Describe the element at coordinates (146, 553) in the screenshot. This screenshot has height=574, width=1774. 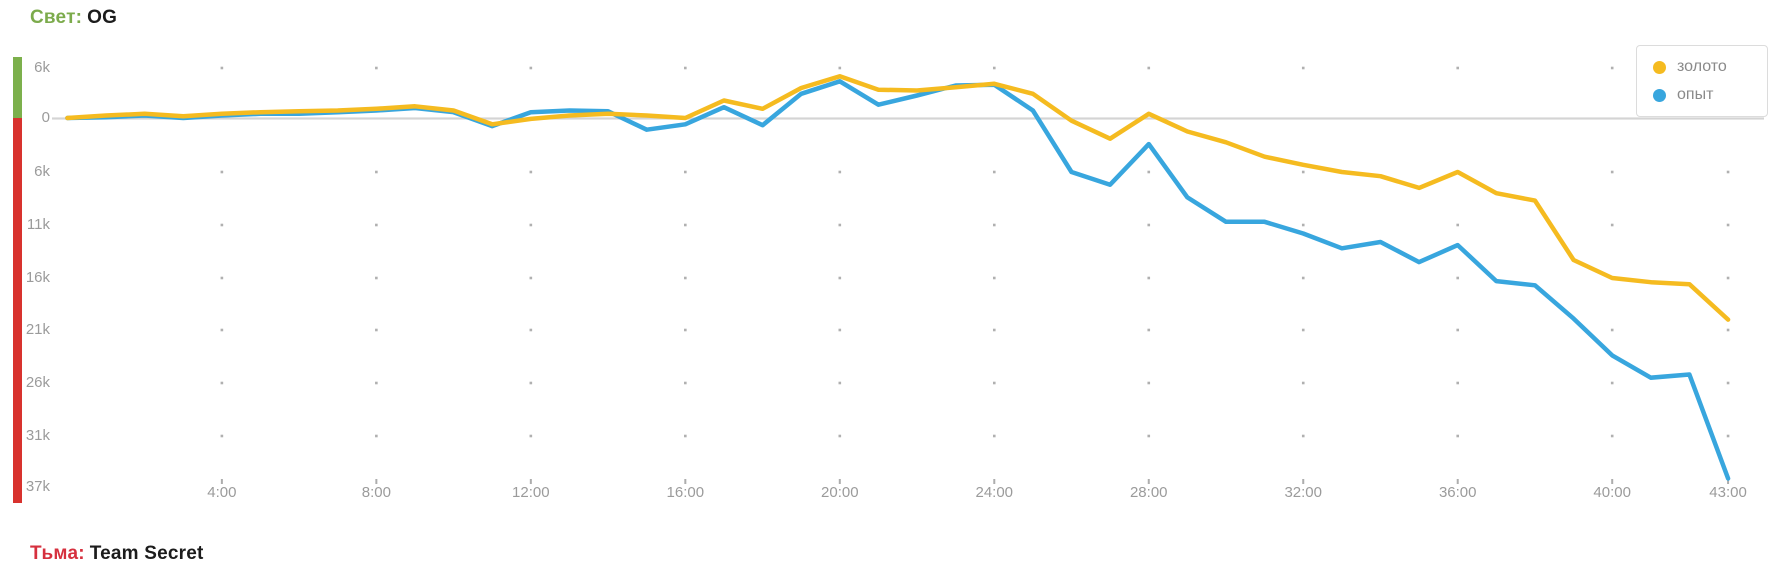
I see `dire-team-name: Team Secret` at that location.